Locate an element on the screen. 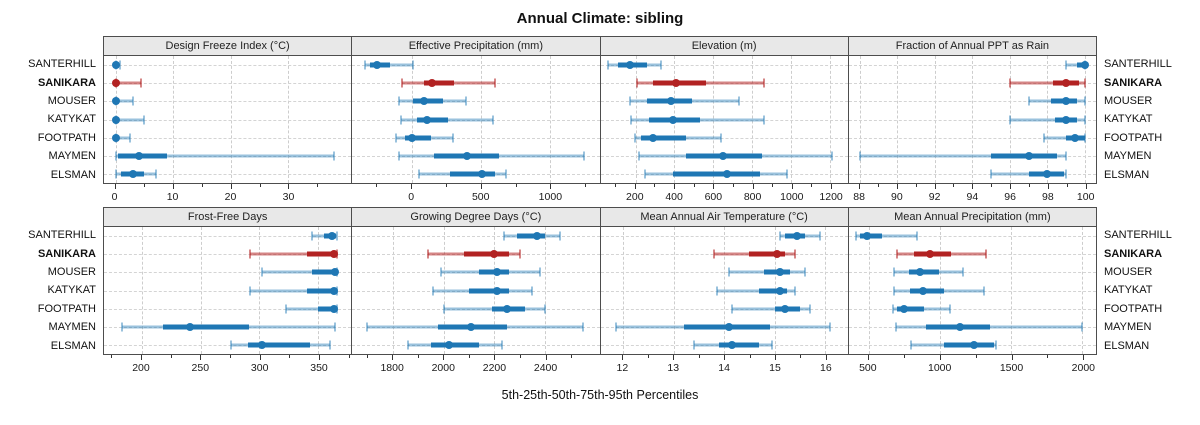  median-dot-katykat is located at coordinates (922, 290).